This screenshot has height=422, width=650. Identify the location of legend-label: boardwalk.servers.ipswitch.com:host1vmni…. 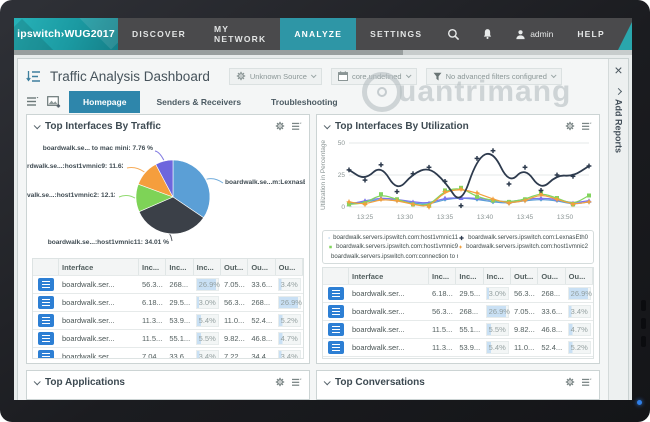
(397, 247).